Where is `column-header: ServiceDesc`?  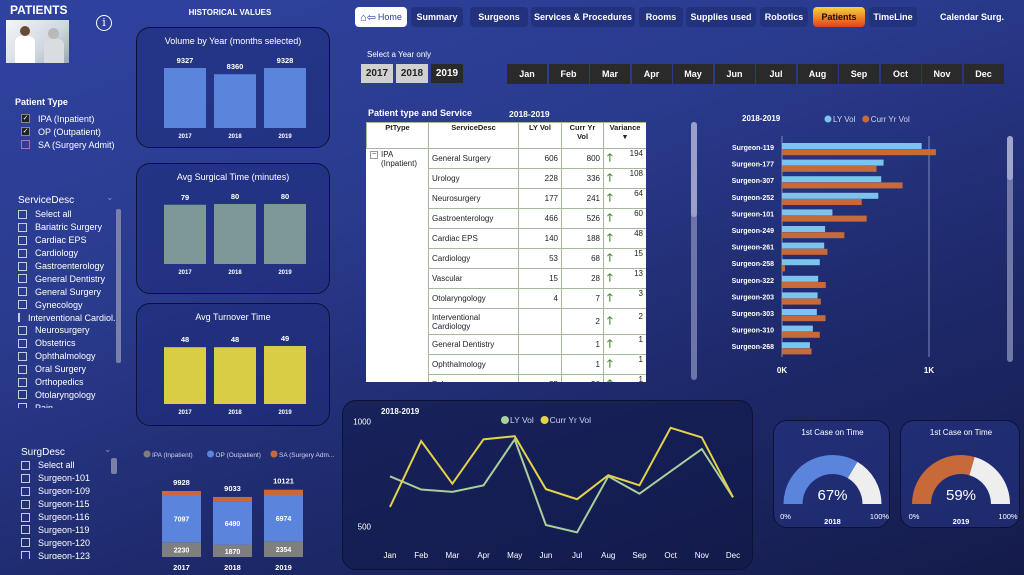
column-header: ServiceDesc is located at coordinates (473, 135).